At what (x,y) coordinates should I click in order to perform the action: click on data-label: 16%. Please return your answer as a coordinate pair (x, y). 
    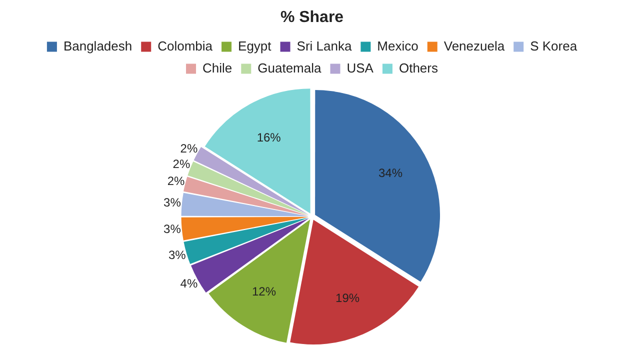
    Looking at the image, I should click on (269, 137).